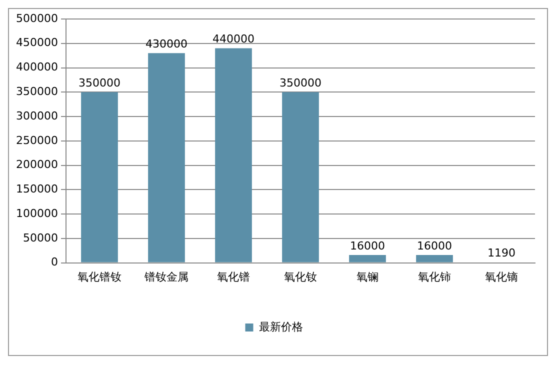 This screenshot has width=558, height=366. I want to click on data-label: 430000, so click(166, 43).